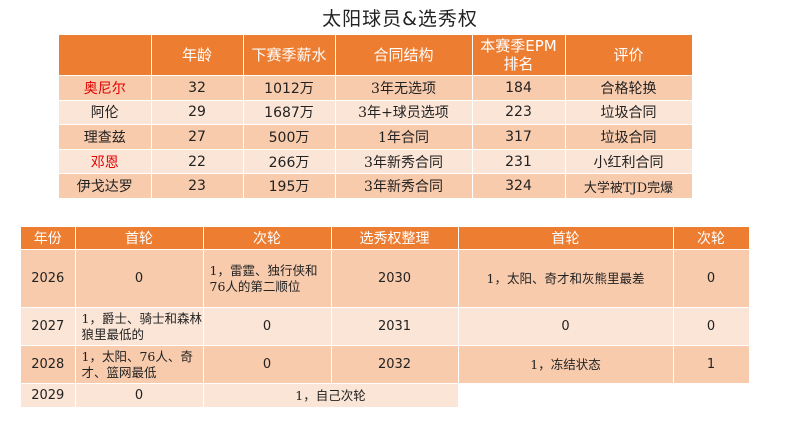 The width and height of the screenshot is (800, 446). Describe the element at coordinates (400, 19) in the screenshot. I see `page-title: 太阳球员&选秀权` at that location.